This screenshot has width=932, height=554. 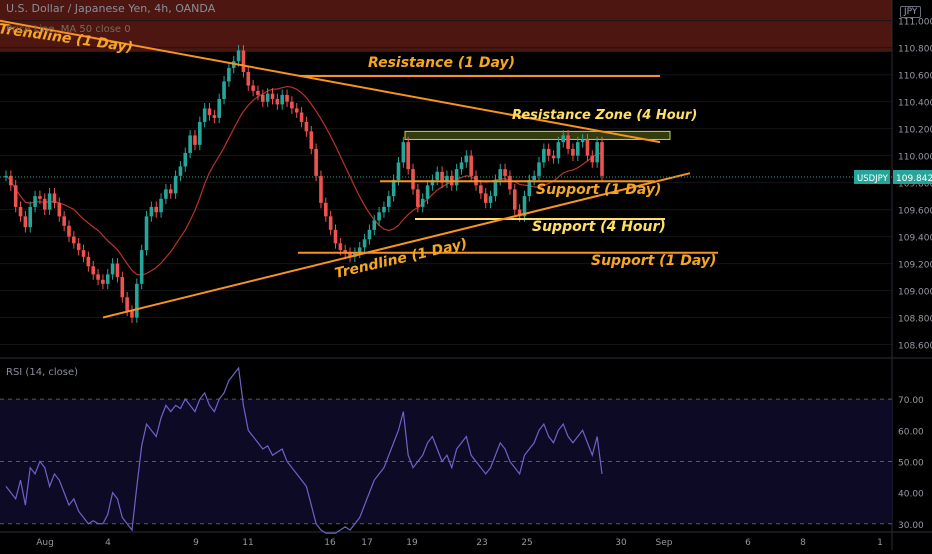 I want to click on x-tick-label: 17, so click(x=366, y=543).